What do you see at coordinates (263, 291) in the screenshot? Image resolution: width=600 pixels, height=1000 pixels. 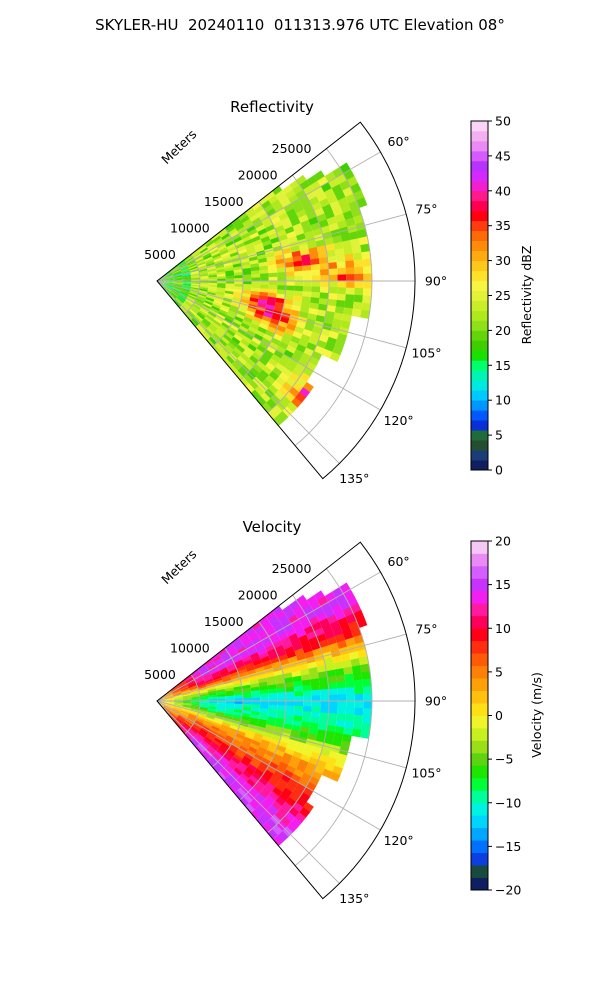 I see `range-ring` at bounding box center [263, 291].